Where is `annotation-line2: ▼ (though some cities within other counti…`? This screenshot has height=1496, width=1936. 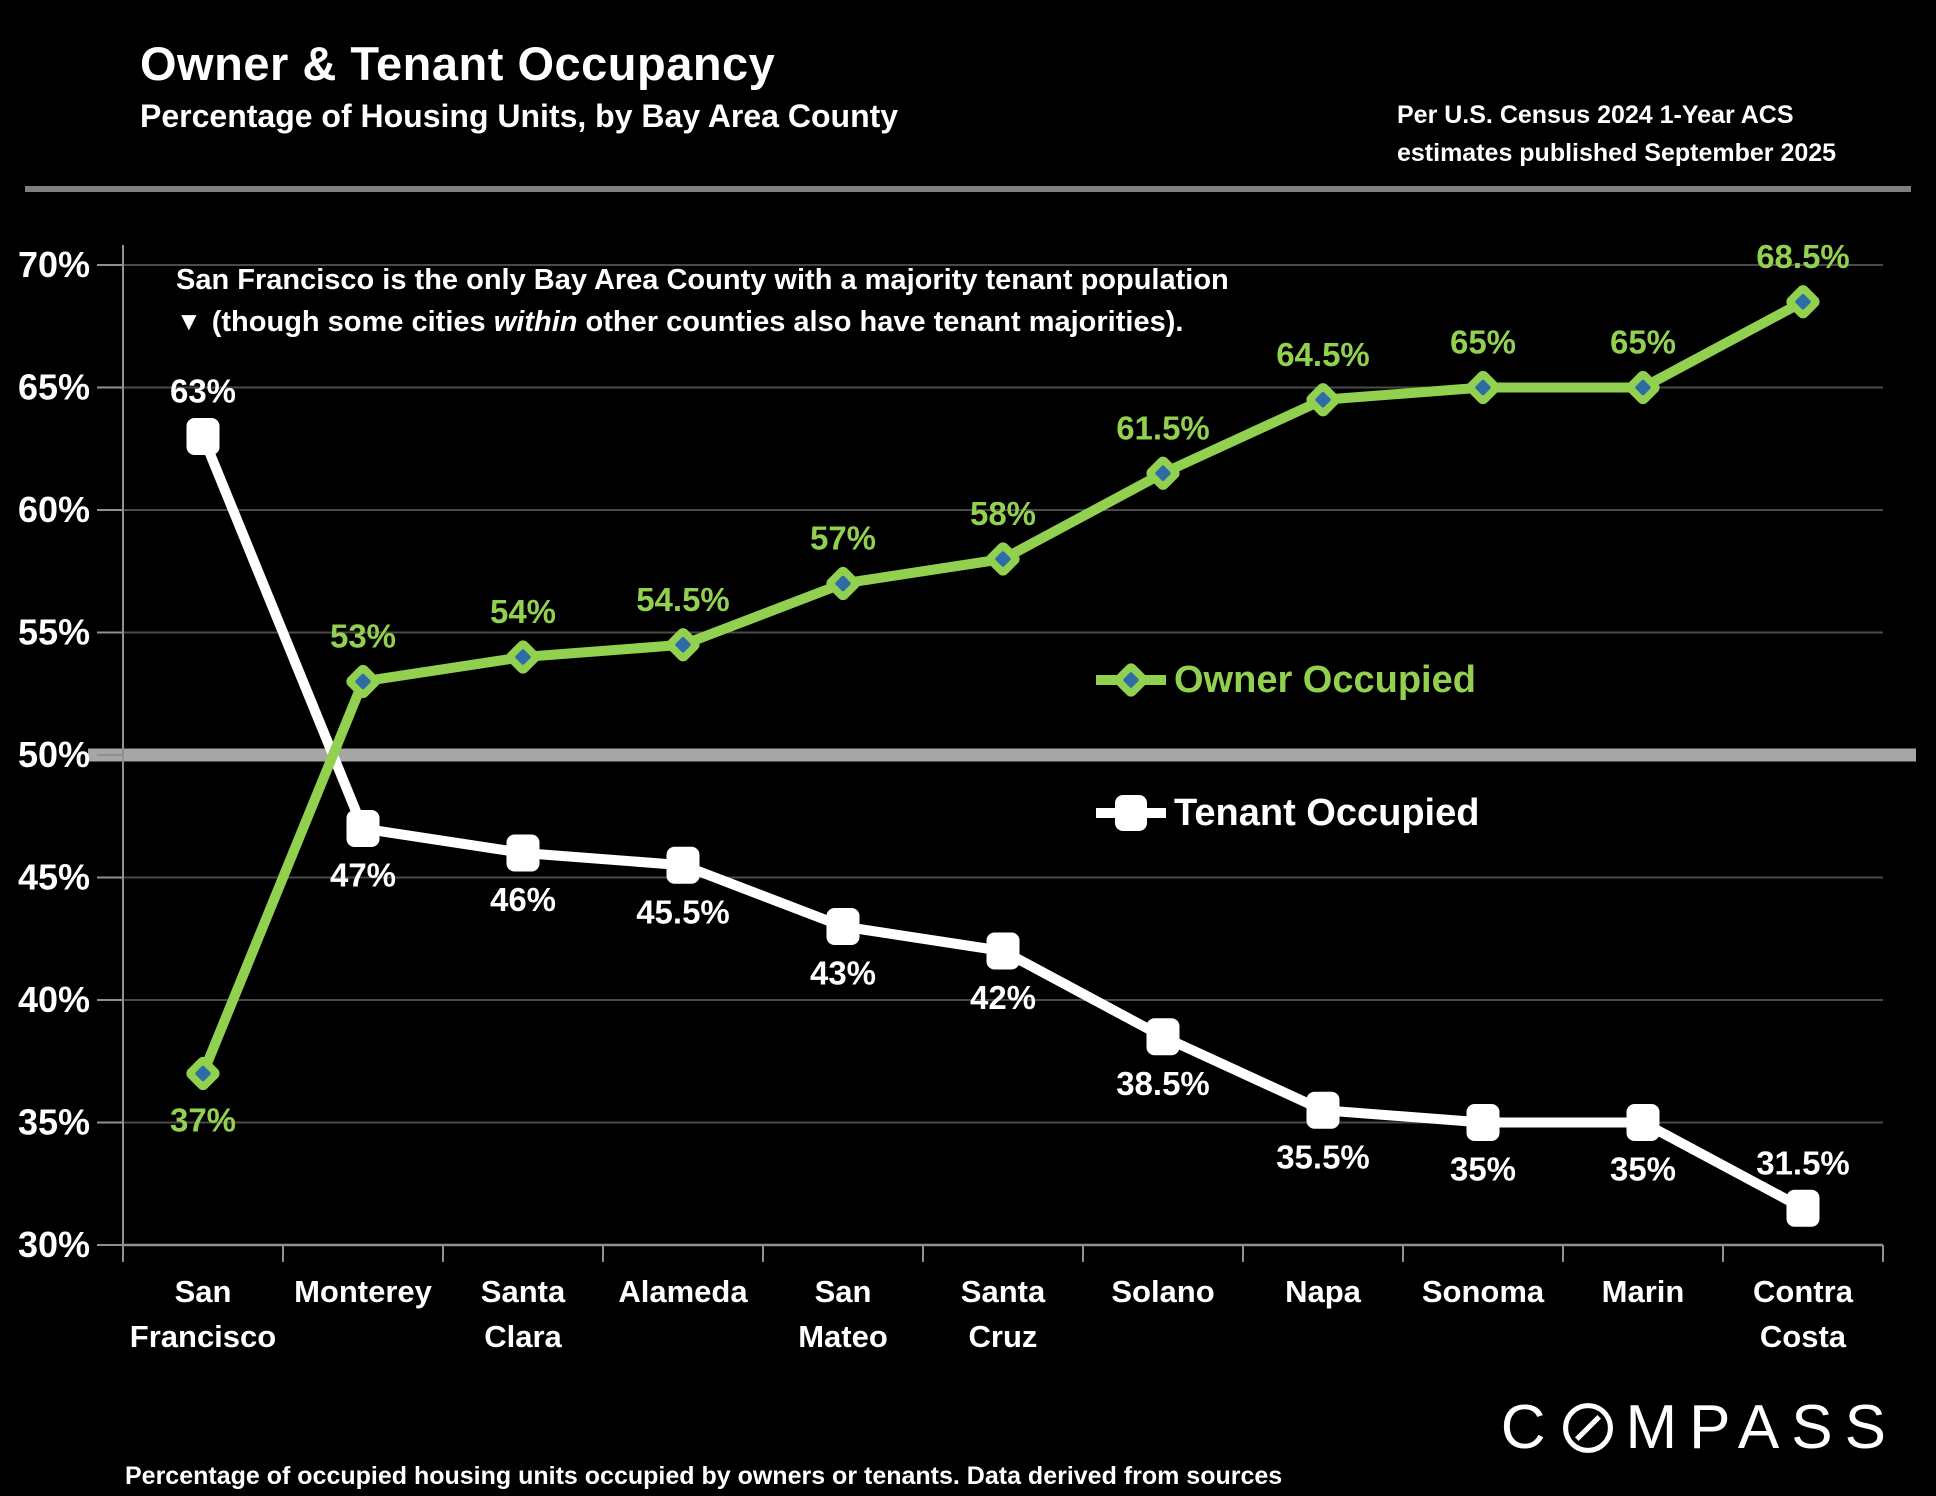 annotation-line2: ▼ (though some cities within other counti… is located at coordinates (702, 322).